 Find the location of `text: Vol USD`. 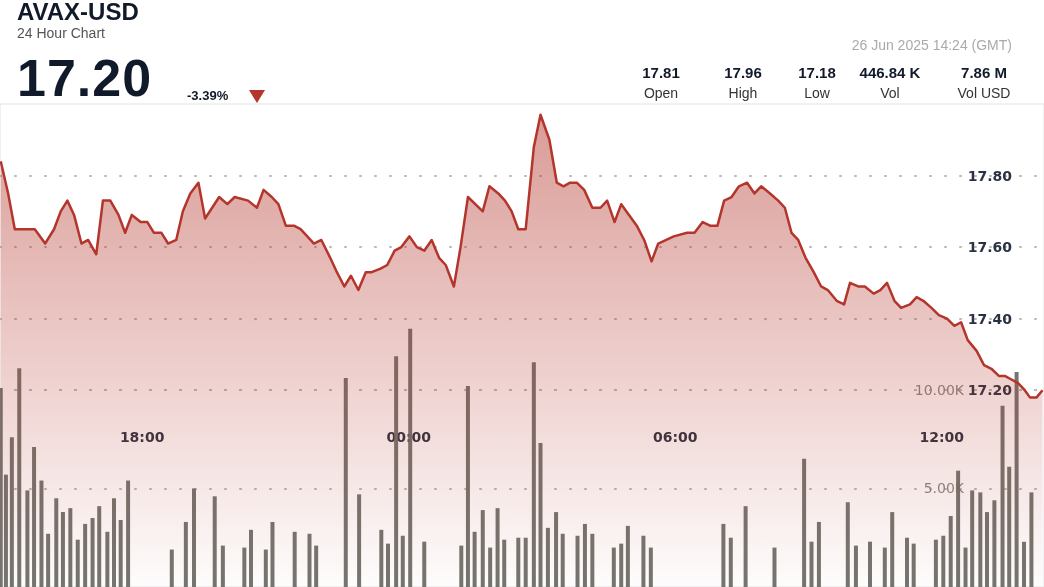

text: Vol USD is located at coordinates (984, 93).